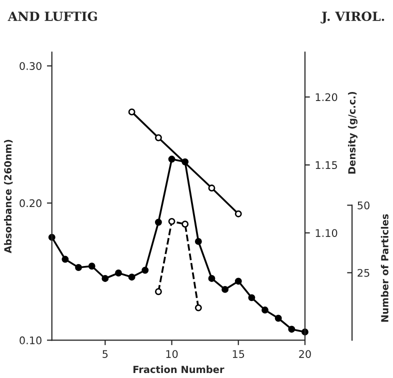  I want to click on y3-tick-label: 50, so click(364, 205).